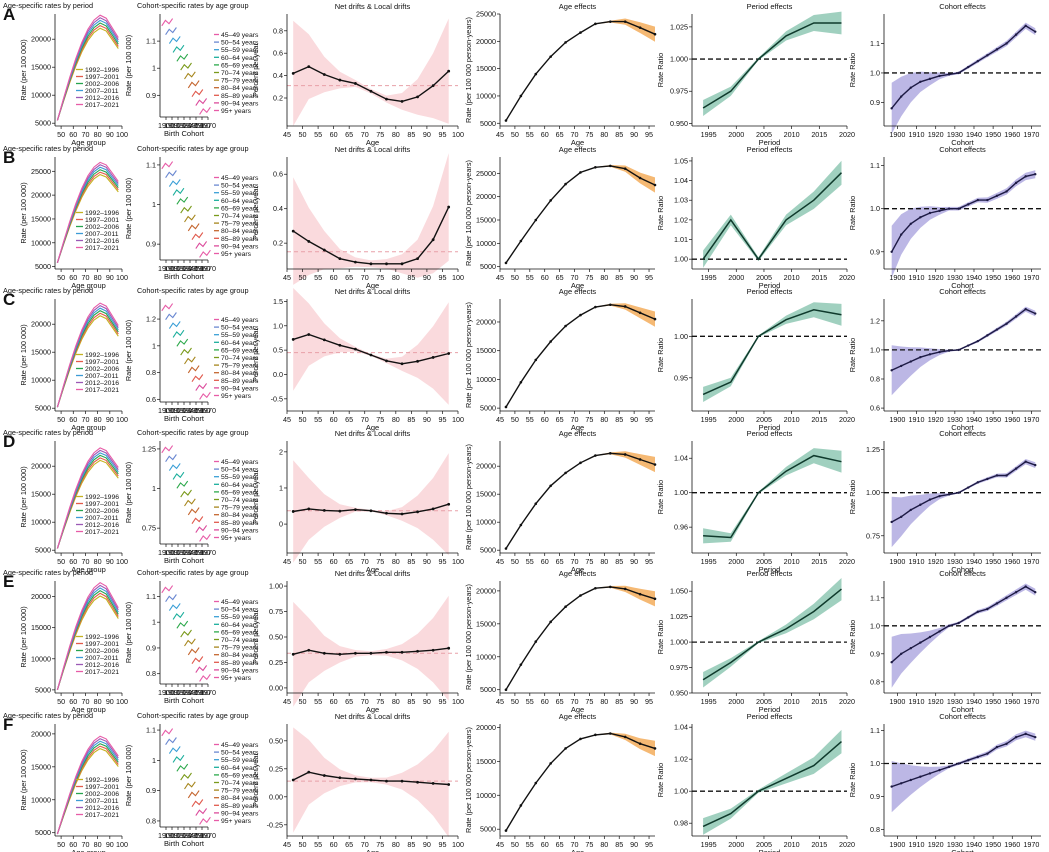 Image resolution: width=1049 pixels, height=852 pixels. Describe the element at coordinates (151, 319) in the screenshot. I see `y-tick-label: 1.2` at that location.